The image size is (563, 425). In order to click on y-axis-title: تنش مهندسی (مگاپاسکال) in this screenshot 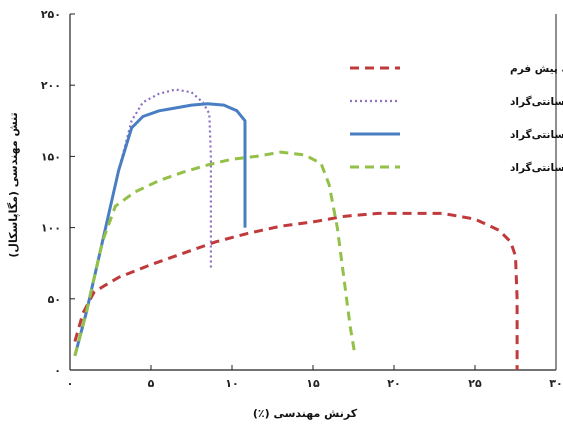, I will do `click(13, 184)`.